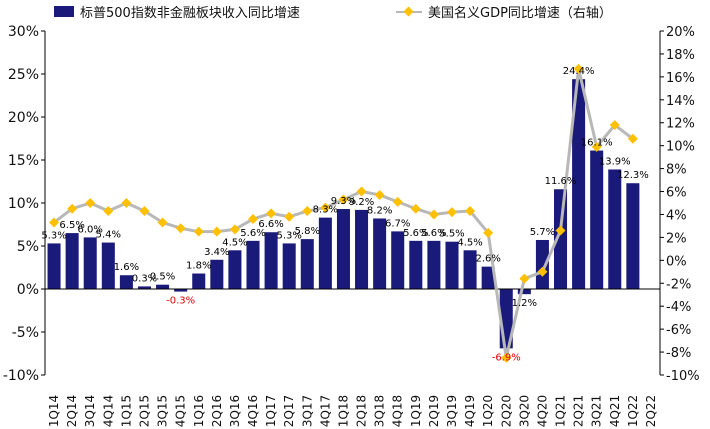 This screenshot has width=710, height=429. What do you see at coordinates (633, 175) in the screenshot?
I see `bar-data-label: 12.3%` at bounding box center [633, 175].